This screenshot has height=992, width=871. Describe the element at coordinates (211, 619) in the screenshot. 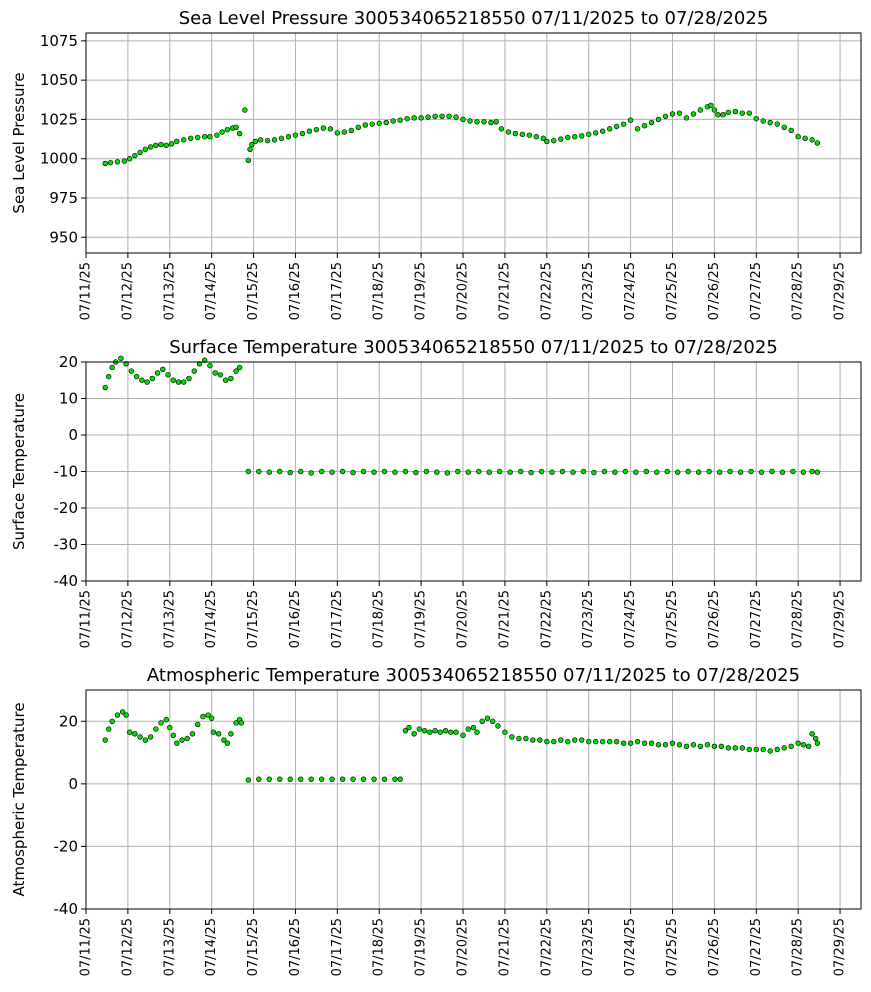

I see `x-tick-label: 07/14/25` at that location.